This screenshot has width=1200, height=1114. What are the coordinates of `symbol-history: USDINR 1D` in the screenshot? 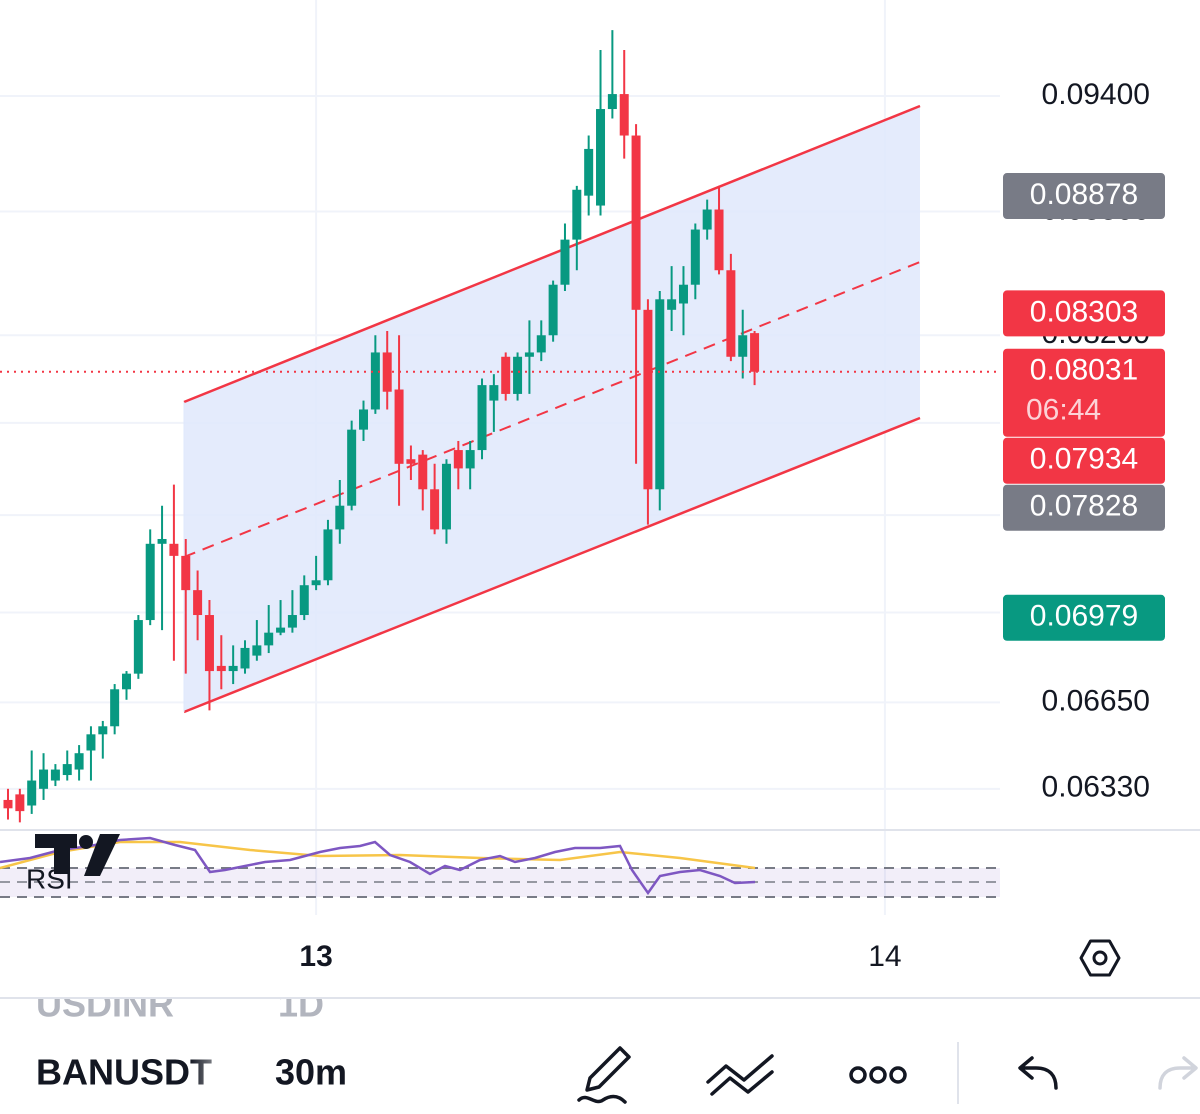 It's located at (180, 1004).